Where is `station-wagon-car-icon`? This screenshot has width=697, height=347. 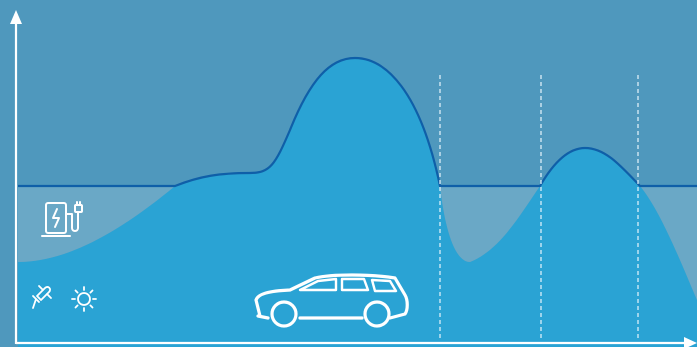
station-wagon-car-icon is located at coordinates (331, 300).